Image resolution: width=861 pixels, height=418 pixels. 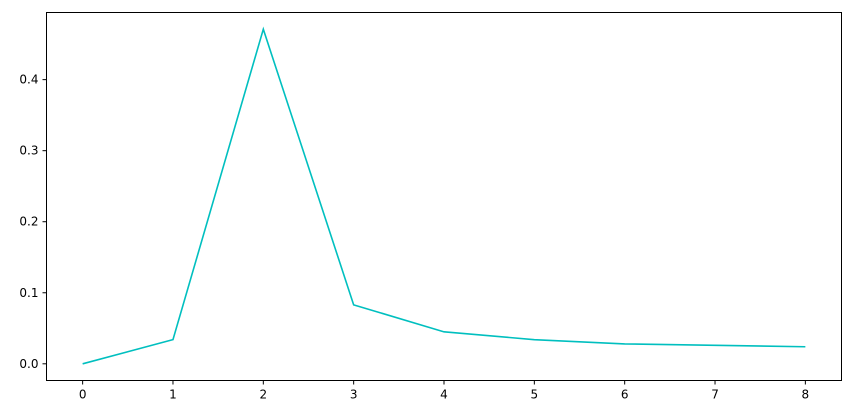 I want to click on y-tick-label: 0.3, so click(x=28, y=151).